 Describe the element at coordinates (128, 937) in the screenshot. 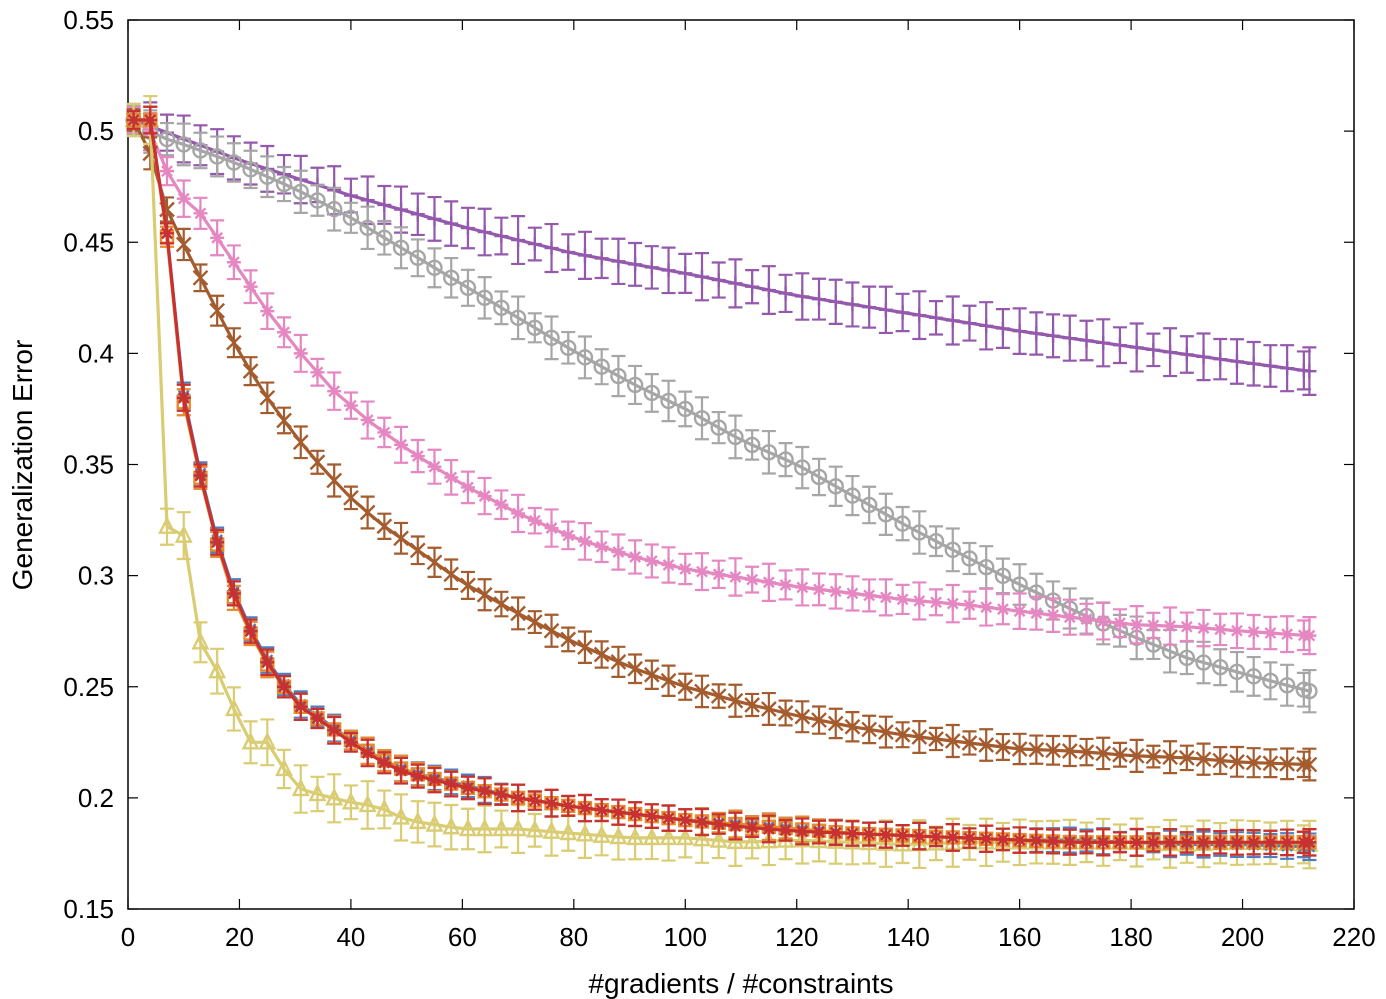

I see `x-tick-label: 0` at that location.